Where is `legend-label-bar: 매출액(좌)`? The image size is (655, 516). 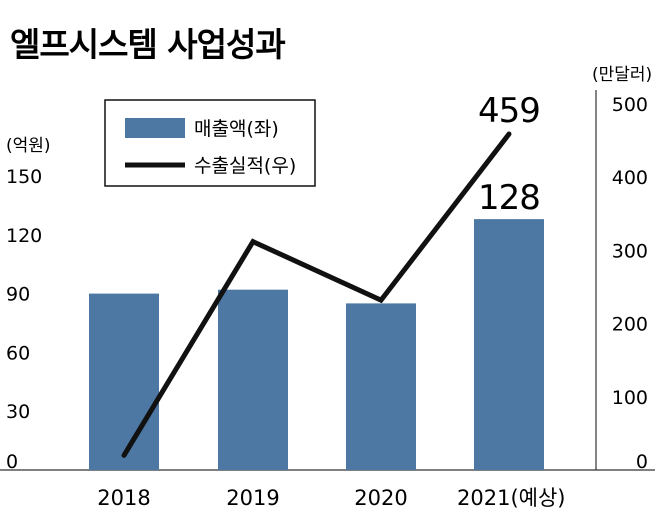
legend-label-bar: 매출액(좌) is located at coordinates (236, 129).